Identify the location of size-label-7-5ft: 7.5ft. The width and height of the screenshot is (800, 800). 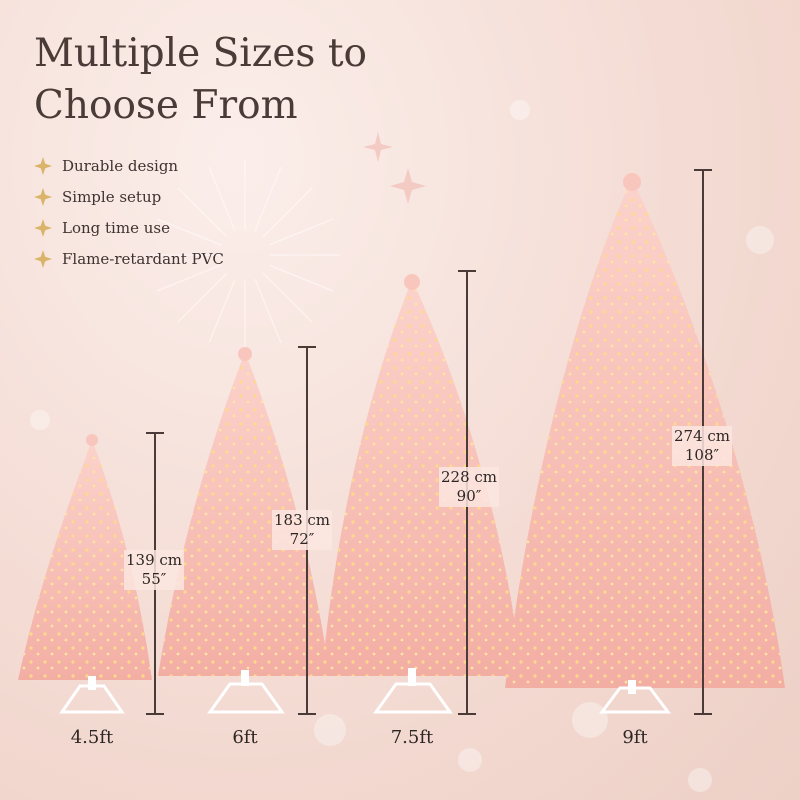
(412, 737).